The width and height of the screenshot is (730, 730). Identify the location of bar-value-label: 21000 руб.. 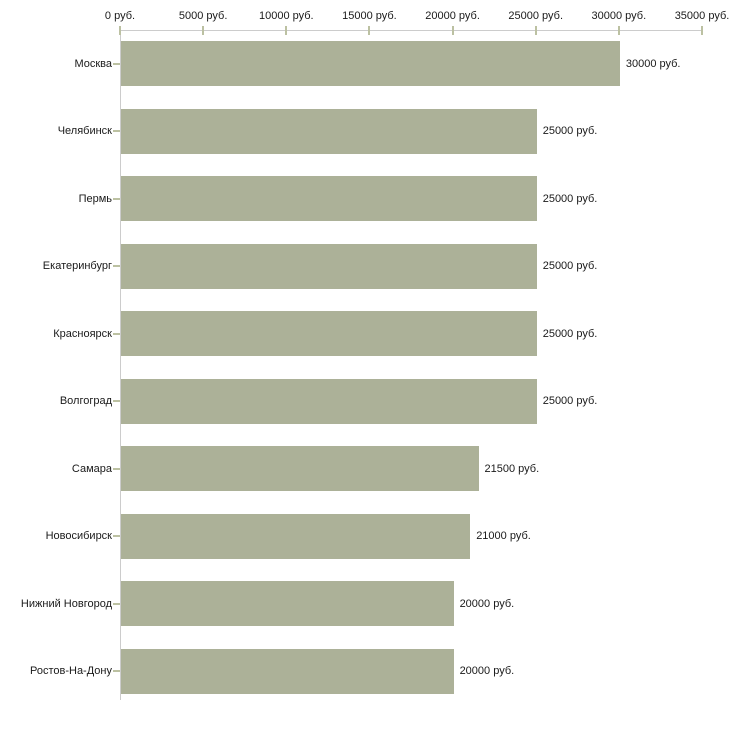
(503, 536).